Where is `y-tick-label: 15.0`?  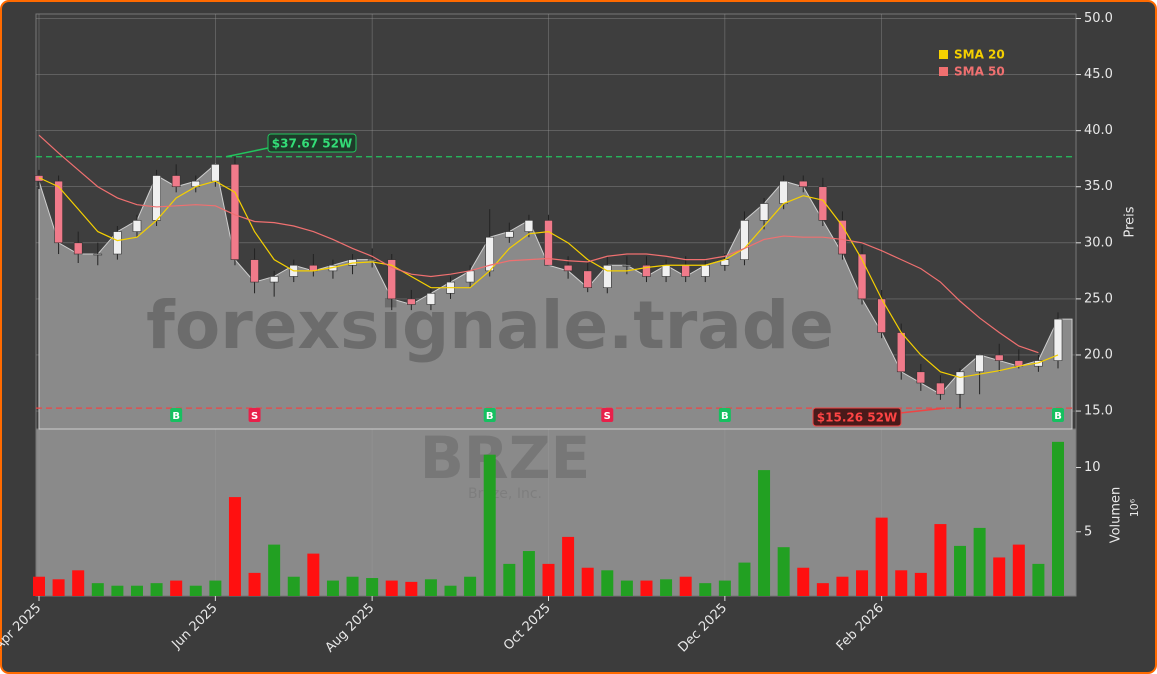 y-tick-label: 15.0 is located at coordinates (1098, 411).